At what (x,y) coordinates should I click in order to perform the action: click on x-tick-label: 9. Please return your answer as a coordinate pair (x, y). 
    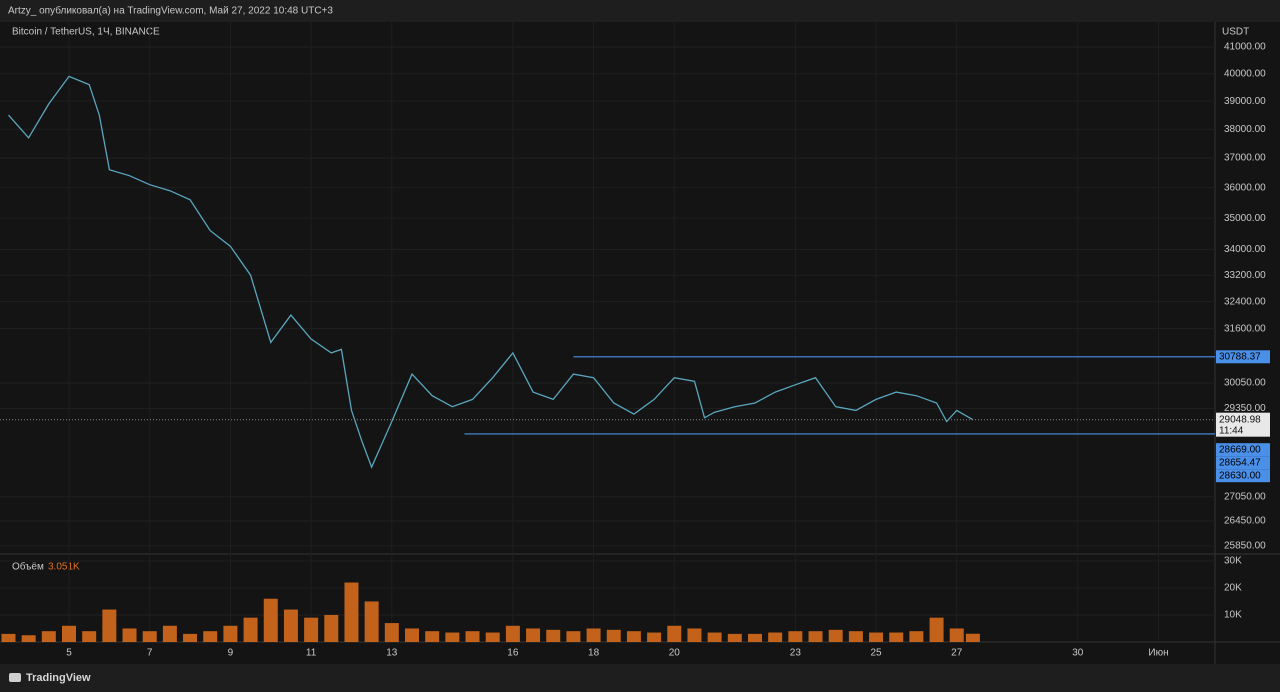
    Looking at the image, I should click on (231, 653).